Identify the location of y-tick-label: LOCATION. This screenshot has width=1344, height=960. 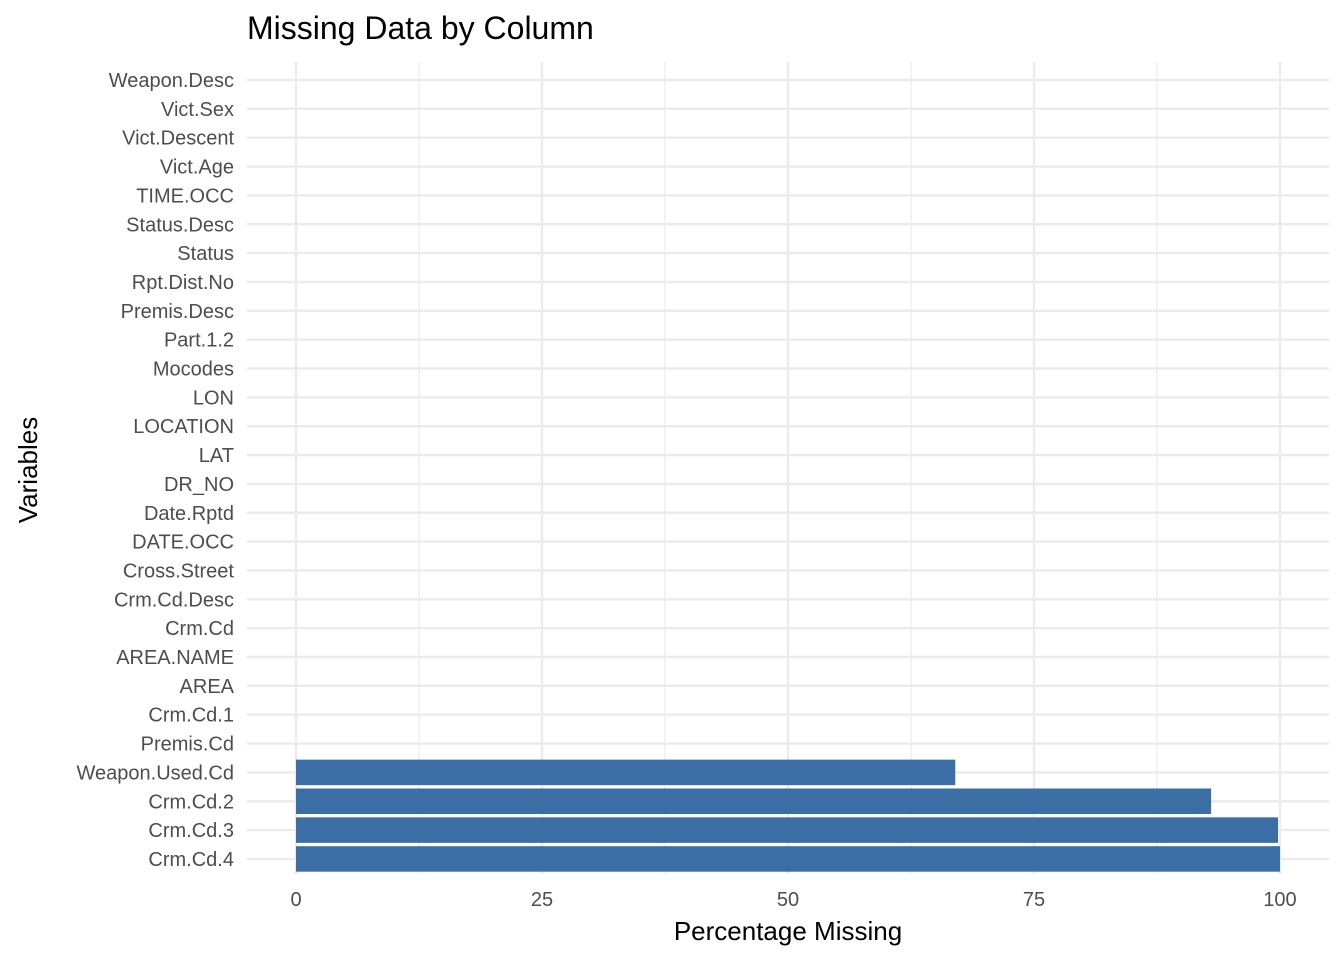
(183, 427).